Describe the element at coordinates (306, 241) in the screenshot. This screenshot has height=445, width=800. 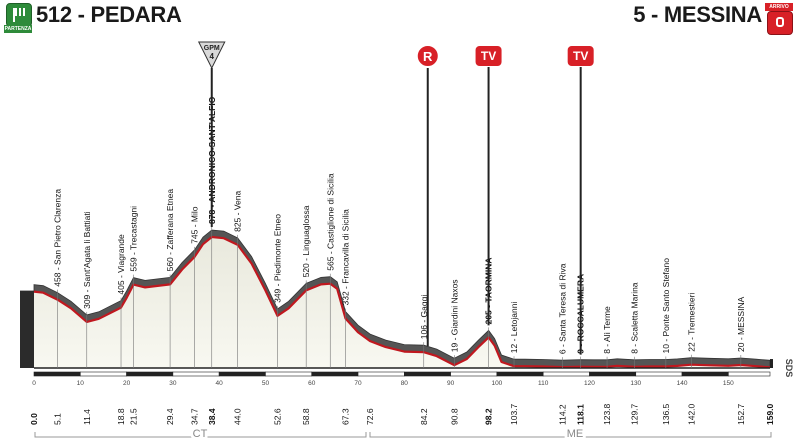
I see `place-label: 520 - Linguaglossa` at that location.